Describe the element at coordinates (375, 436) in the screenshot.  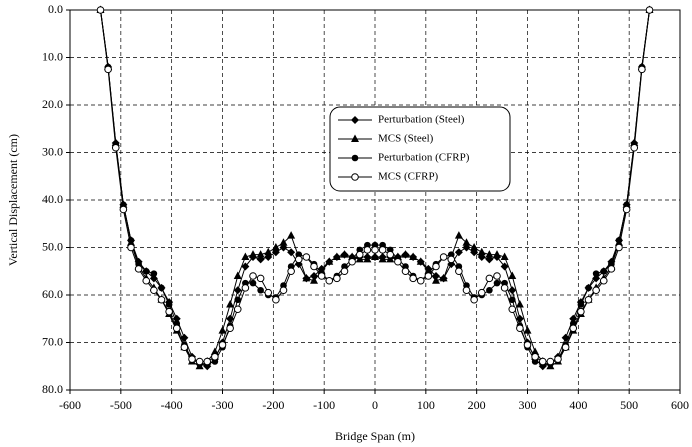
I see `x-axis-label: Bridge Span (m)` at that location.